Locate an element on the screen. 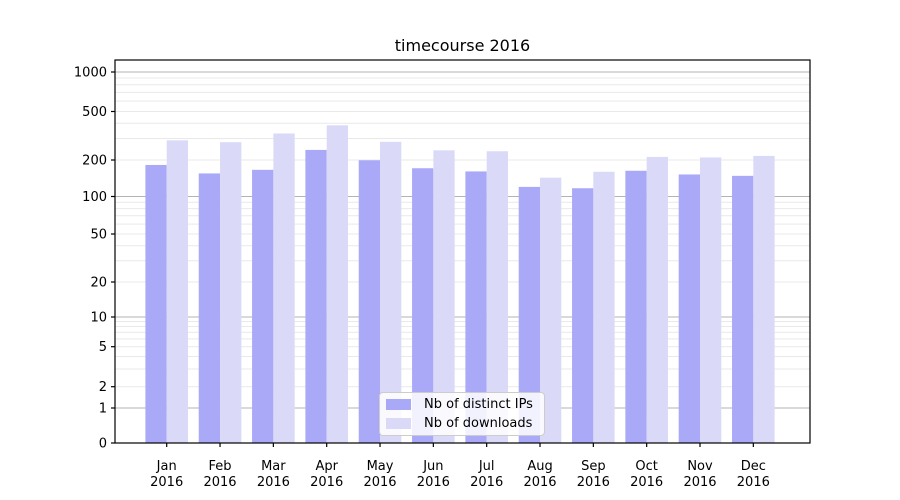 Image resolution: width=900 pixels, height=500 pixels. x-tick-sublabel-mar: 2016 is located at coordinates (273, 482).